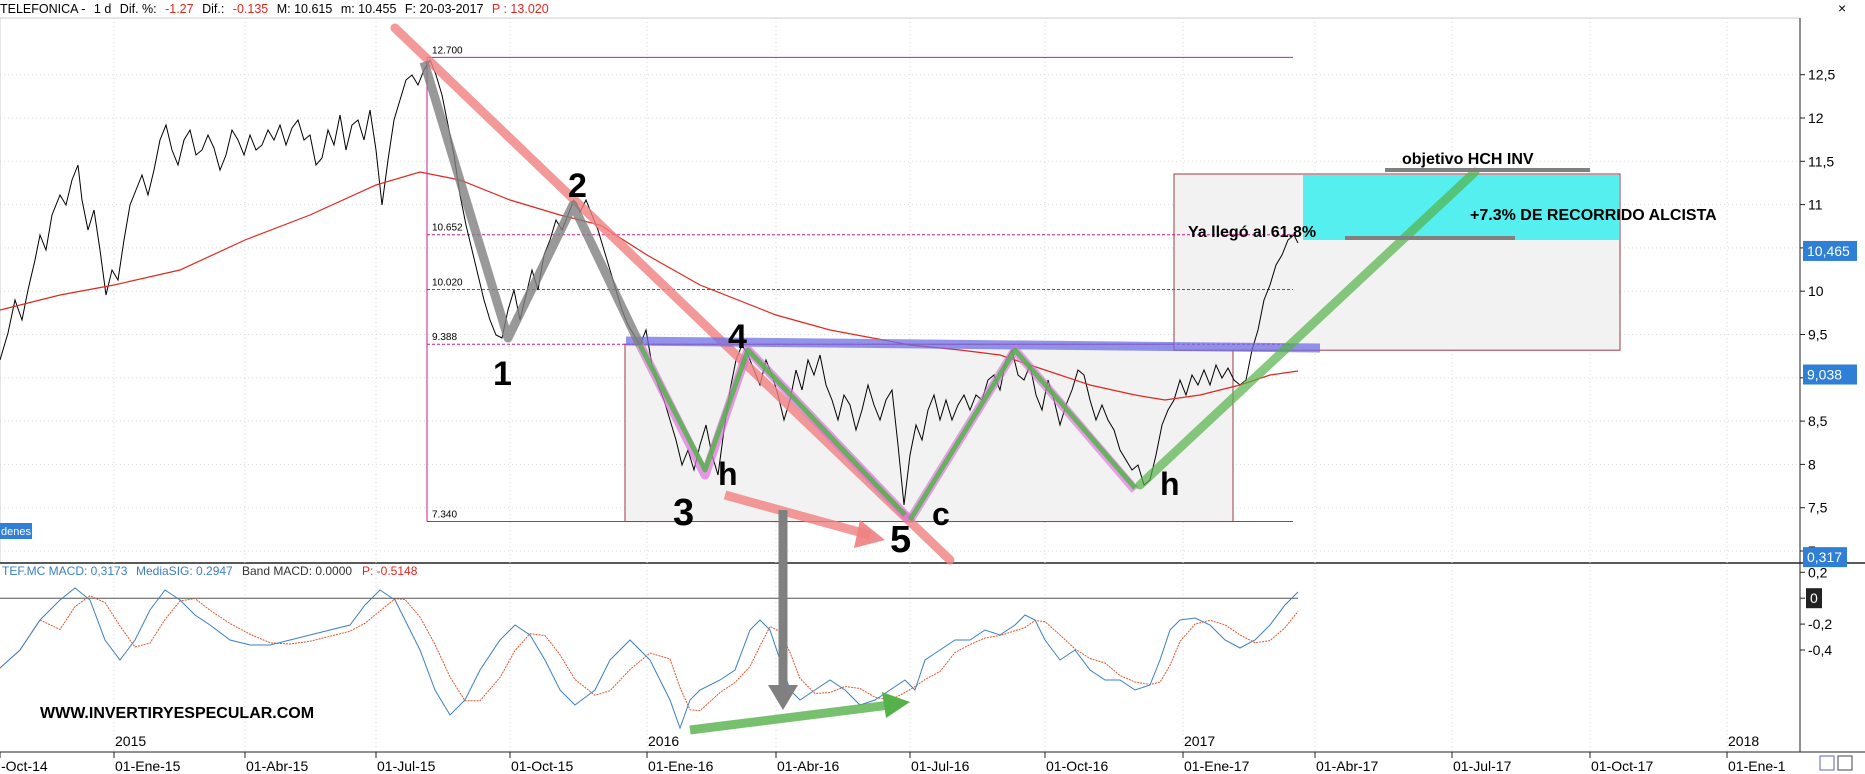 This screenshot has width=1865, height=774. What do you see at coordinates (1845, 763) in the screenshot?
I see `tool-icon` at bounding box center [1845, 763].